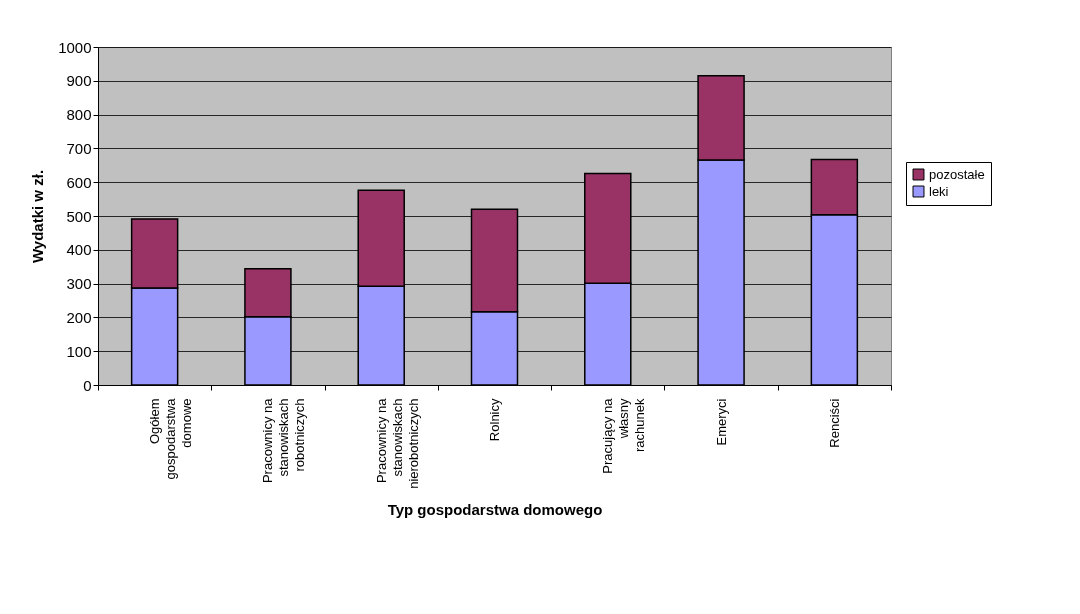 The width and height of the screenshot is (1080, 614). I want to click on y-tick-label: 700, so click(79, 148).